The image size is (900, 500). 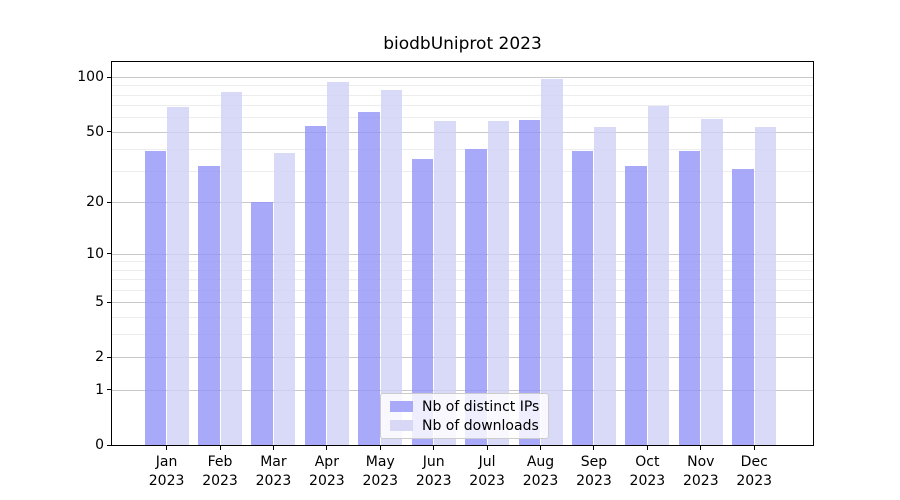 I want to click on legend-item-distinct-ips: Nb of distinct IPs, so click(x=465, y=406).